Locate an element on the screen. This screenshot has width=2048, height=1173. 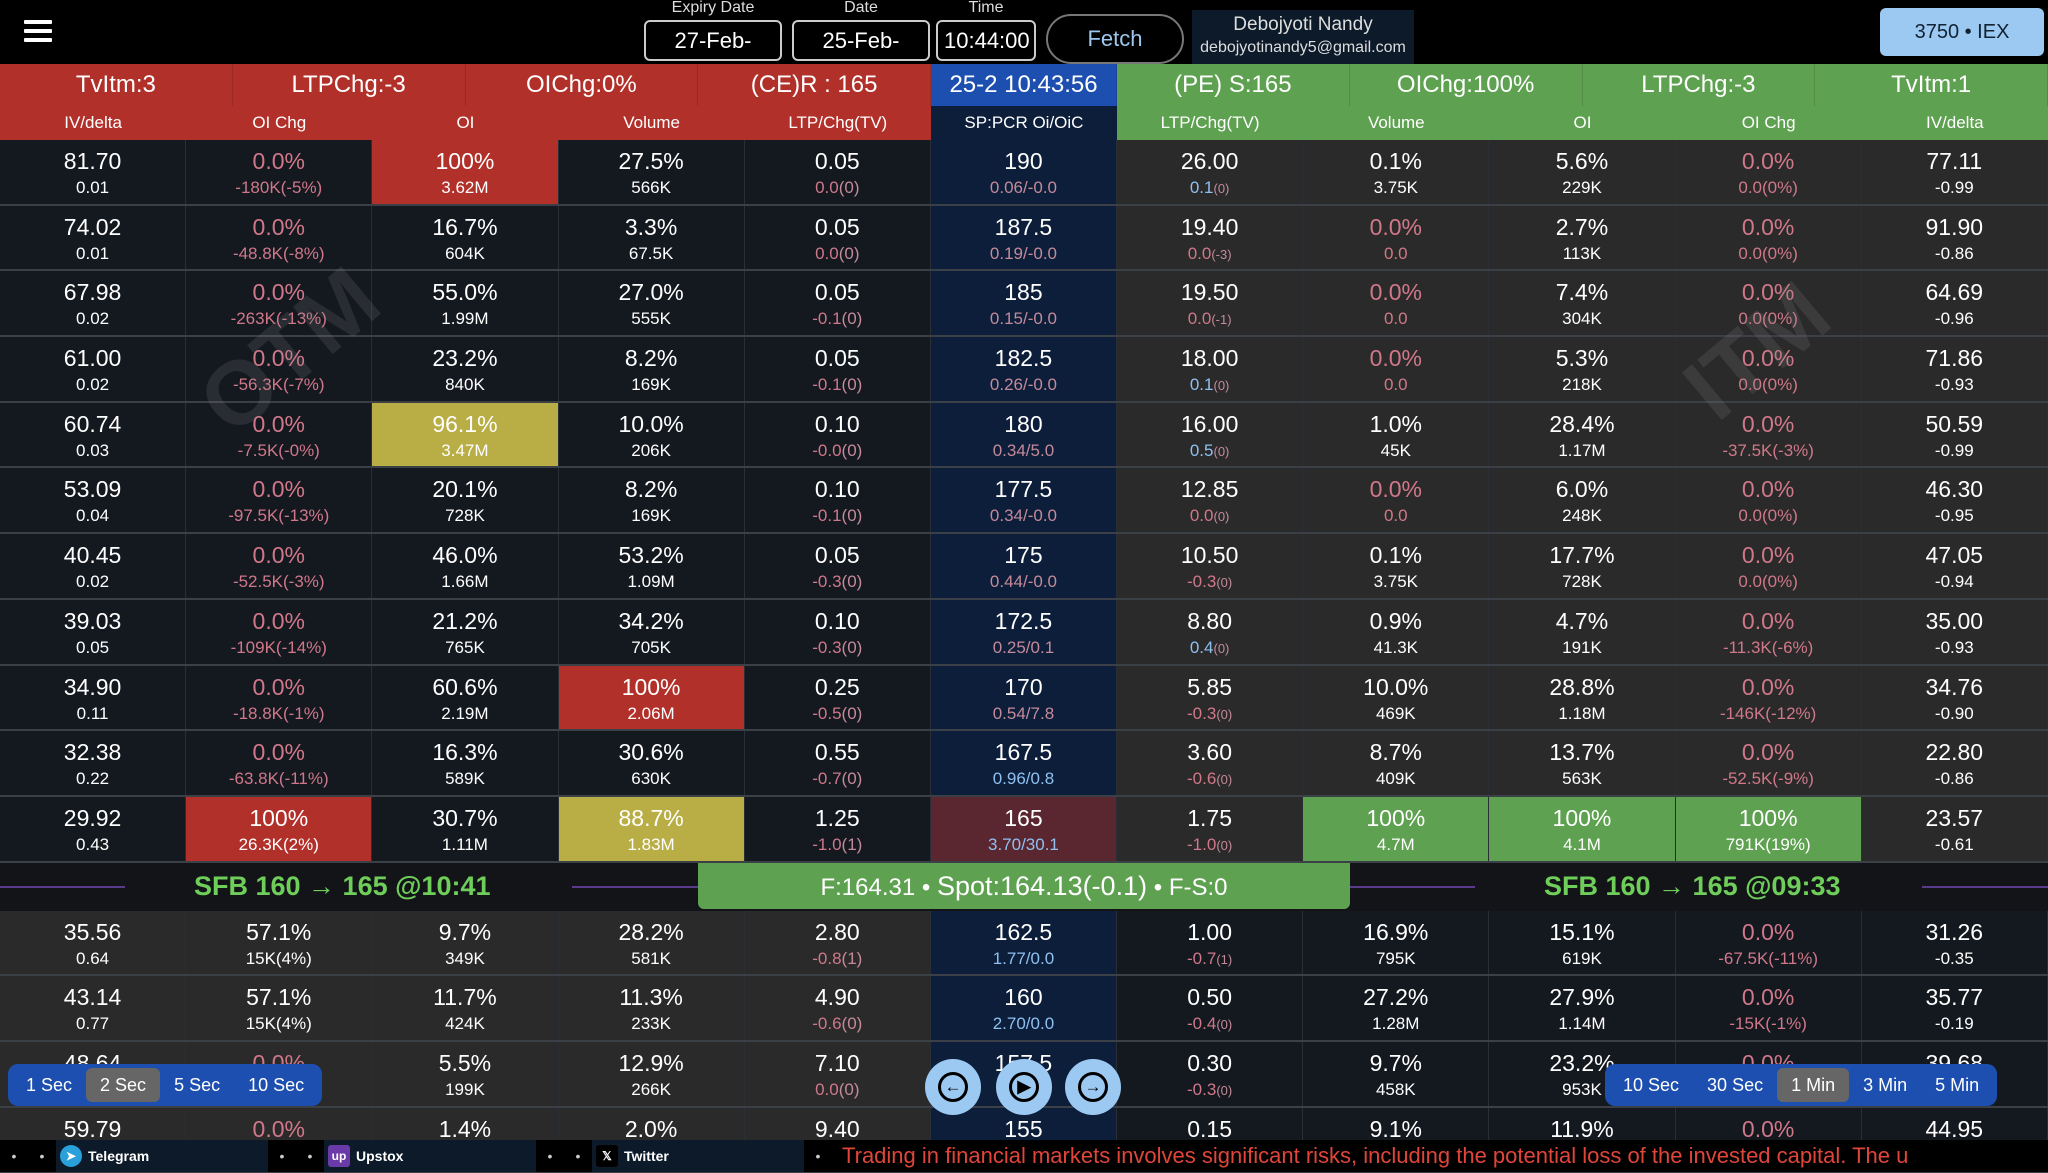
pe-volume-cell: 10.0% 469K is located at coordinates (1396, 697).